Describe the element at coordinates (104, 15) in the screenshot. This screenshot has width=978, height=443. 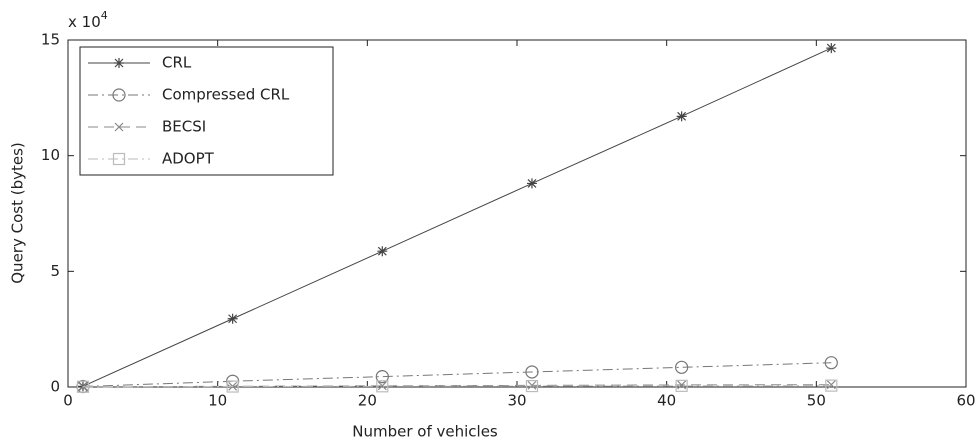
I see `y-scale-exponent: 4` at that location.